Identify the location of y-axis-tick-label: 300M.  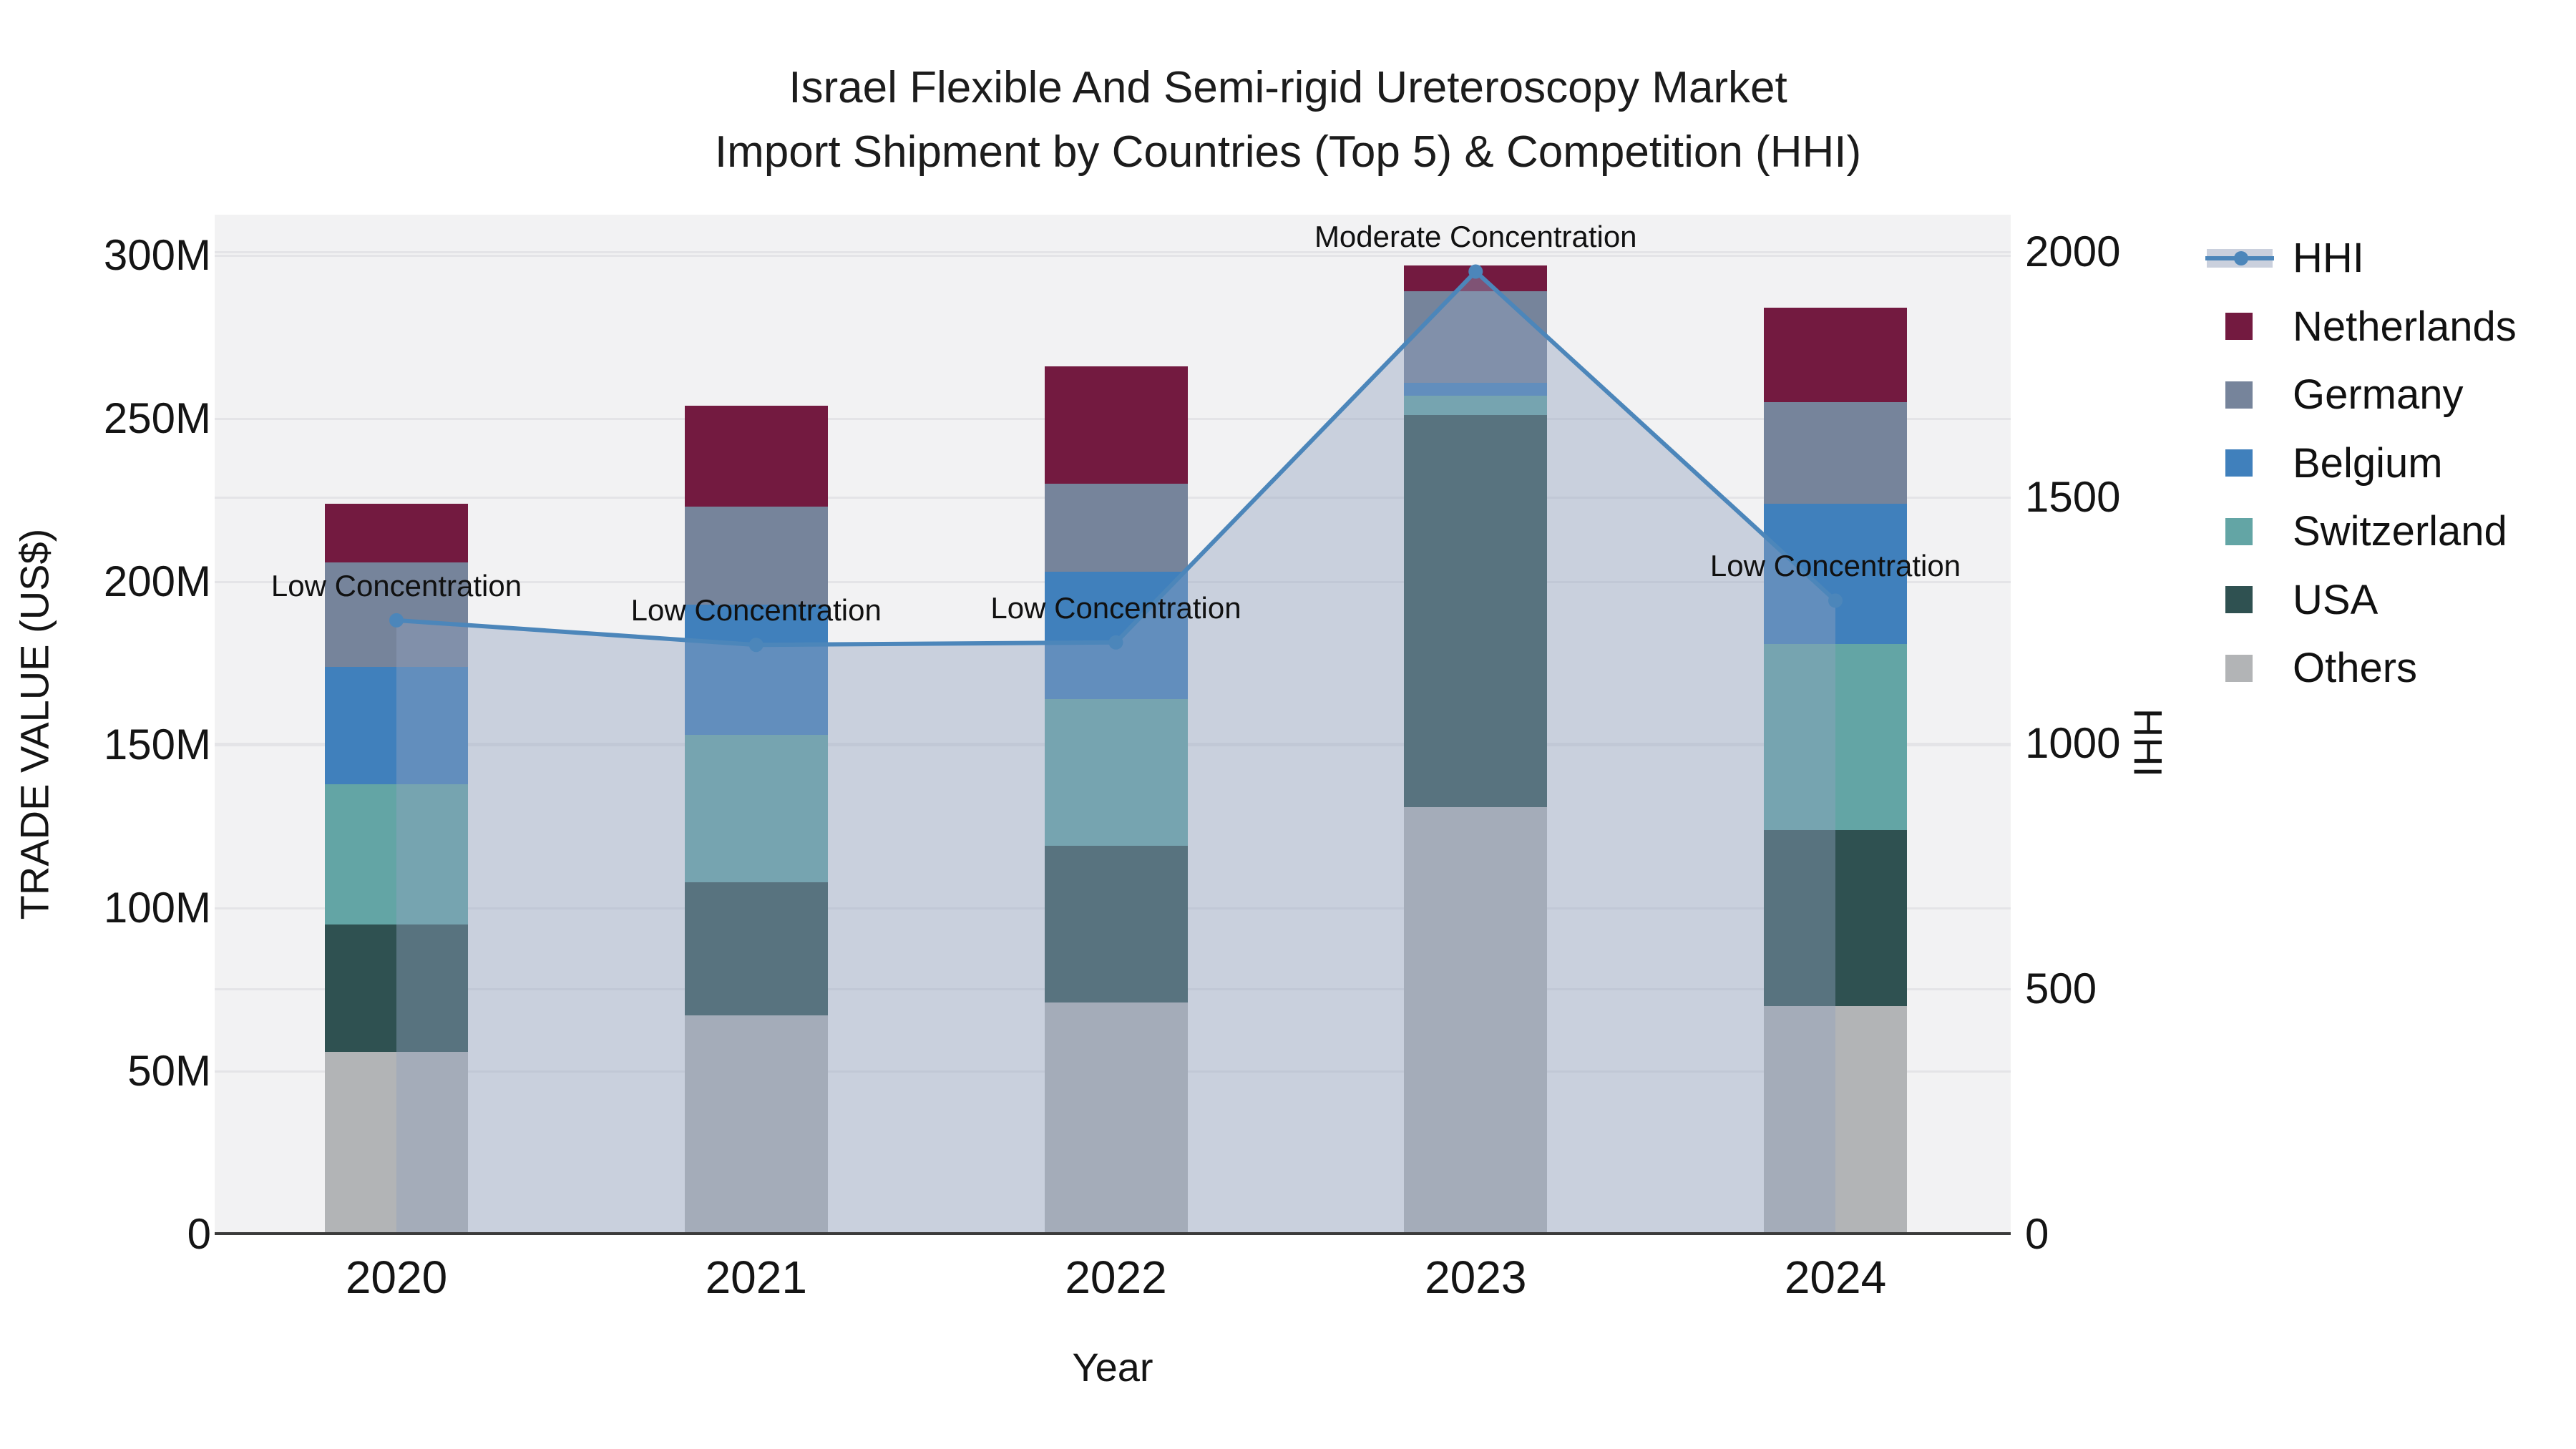
(157, 255).